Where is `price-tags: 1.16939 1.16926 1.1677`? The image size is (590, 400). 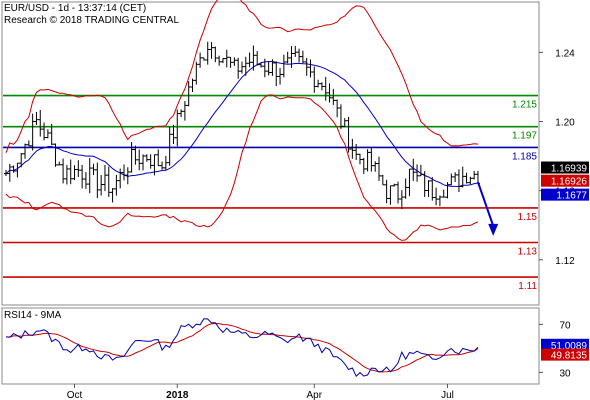
price-tags: 1.16939 1.16926 1.1677 is located at coordinates (565, 181).